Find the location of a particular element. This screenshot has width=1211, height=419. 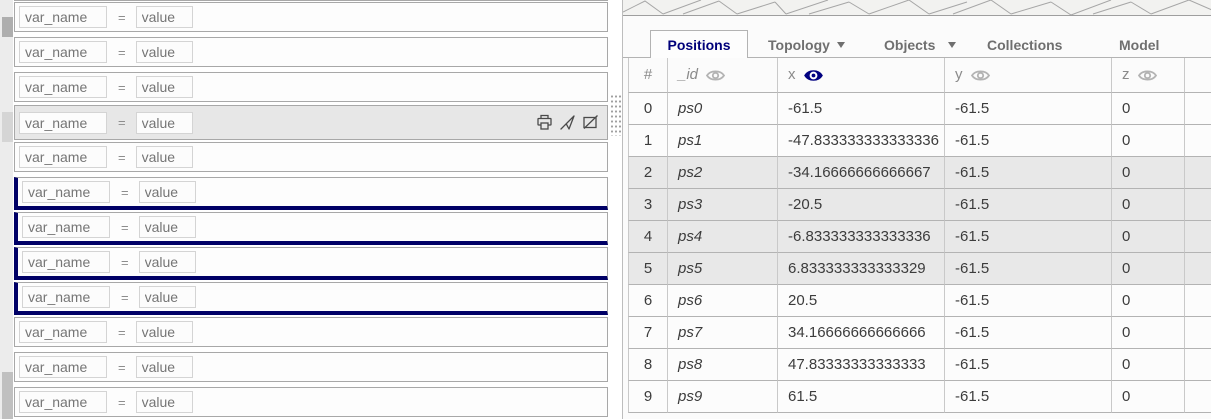

column-header-x: x is located at coordinates (861, 75).